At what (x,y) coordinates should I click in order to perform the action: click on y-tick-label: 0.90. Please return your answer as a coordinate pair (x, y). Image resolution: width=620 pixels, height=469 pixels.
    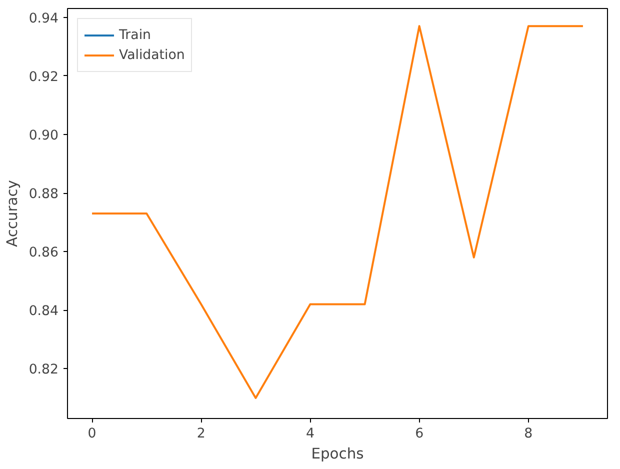
    Looking at the image, I should click on (43, 136).